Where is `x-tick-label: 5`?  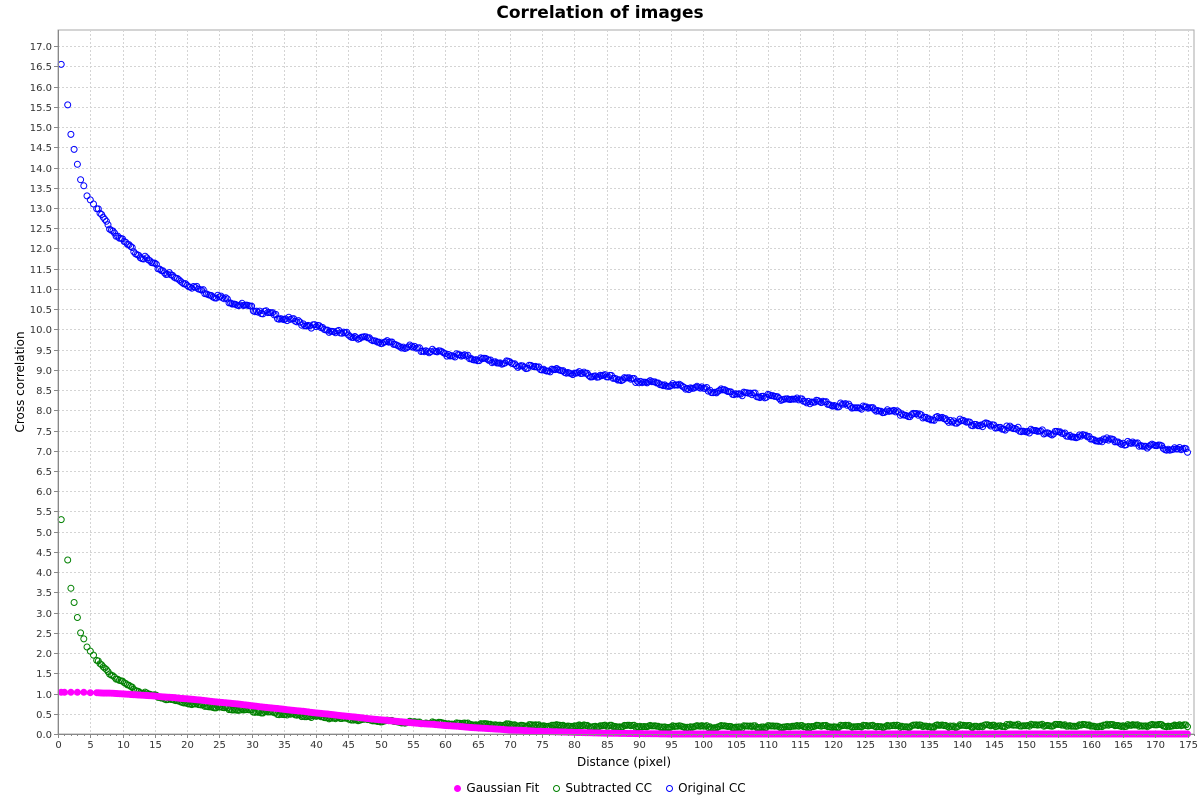 x-tick-label: 5 is located at coordinates (90, 745).